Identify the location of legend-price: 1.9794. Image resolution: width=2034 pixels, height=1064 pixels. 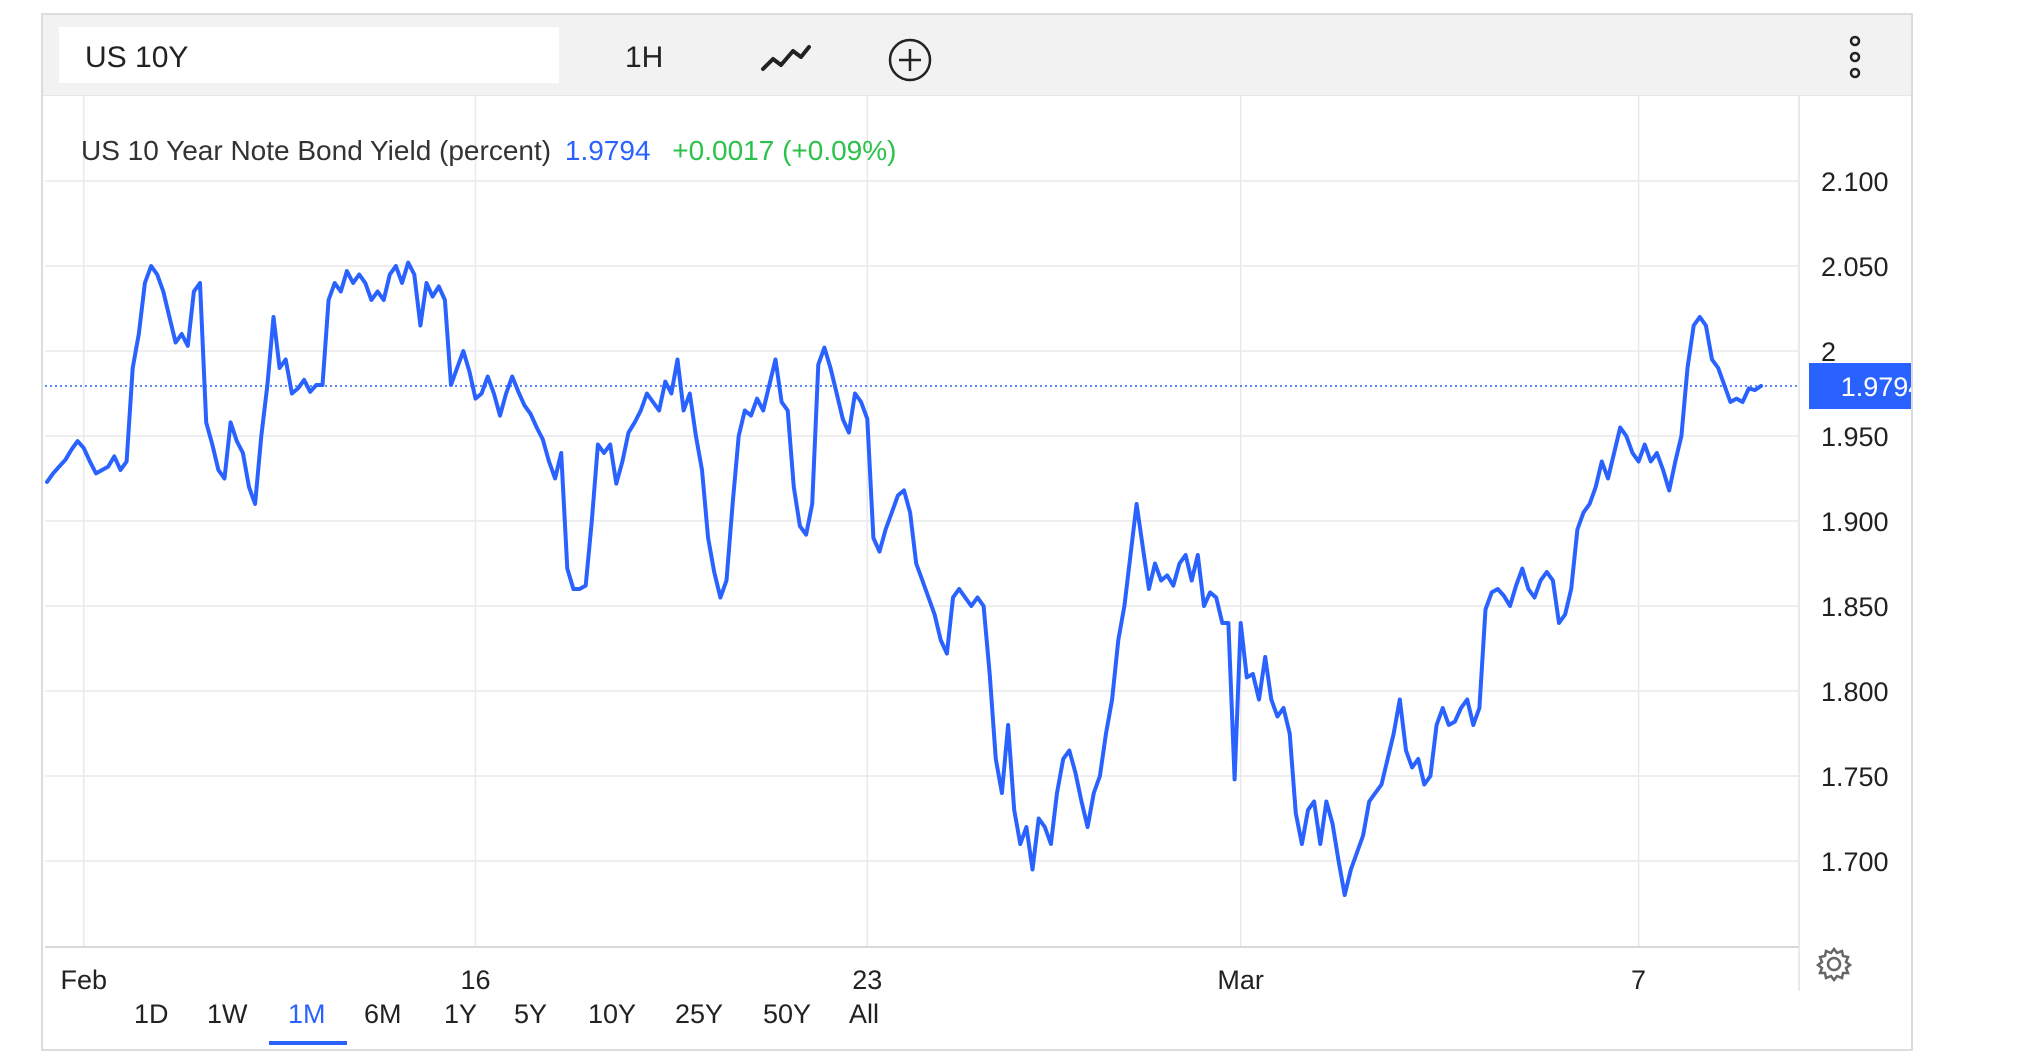
(607, 150).